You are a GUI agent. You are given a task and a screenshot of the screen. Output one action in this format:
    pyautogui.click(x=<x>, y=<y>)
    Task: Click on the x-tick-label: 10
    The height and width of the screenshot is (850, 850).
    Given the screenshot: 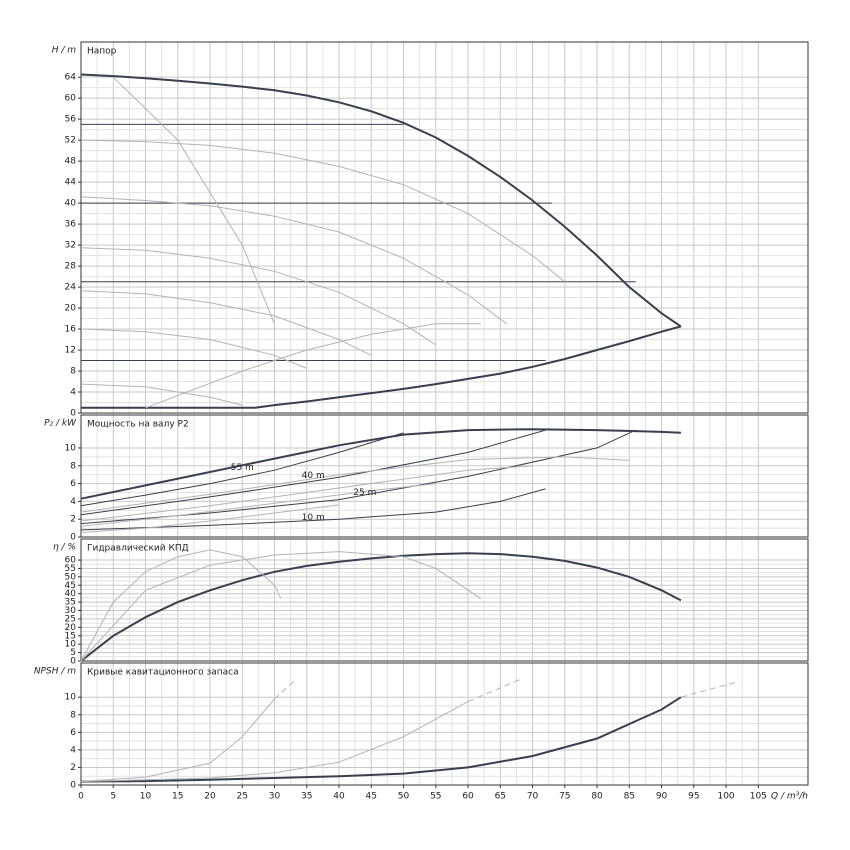 What is the action you would take?
    pyautogui.click(x=146, y=797)
    